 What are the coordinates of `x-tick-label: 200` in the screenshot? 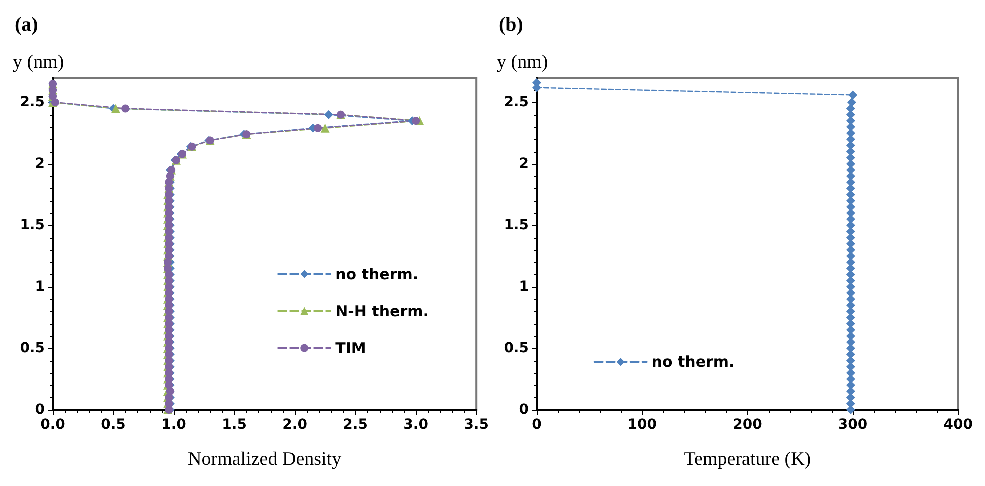 It's located at (748, 425).